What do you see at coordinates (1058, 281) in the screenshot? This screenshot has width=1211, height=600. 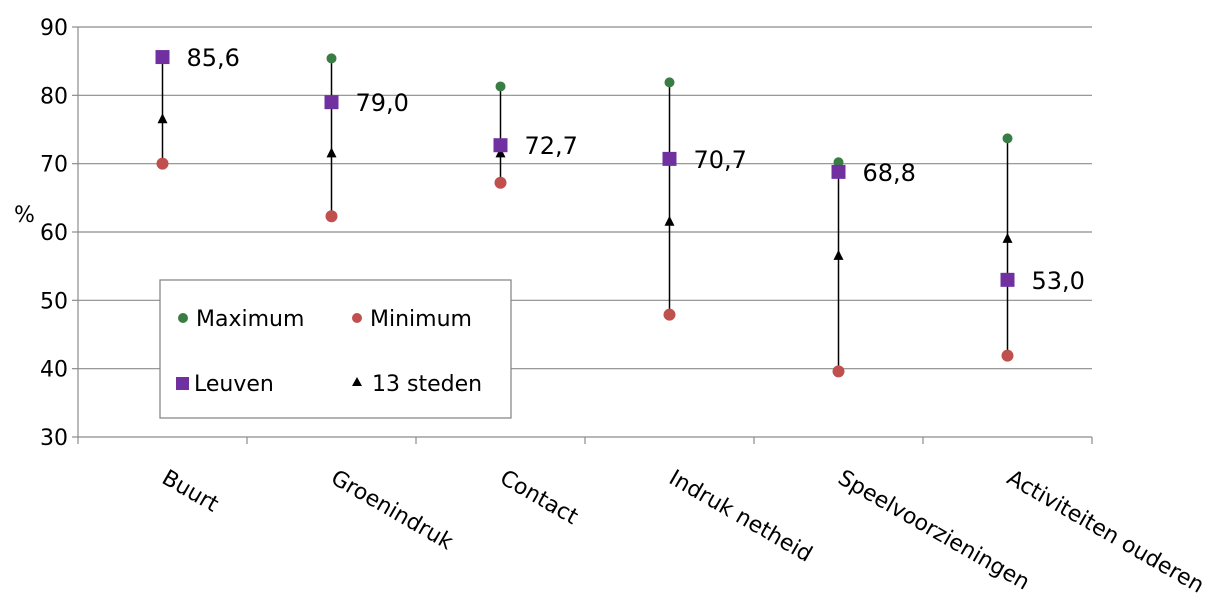 I see `data-label-leuven: 53,0` at bounding box center [1058, 281].